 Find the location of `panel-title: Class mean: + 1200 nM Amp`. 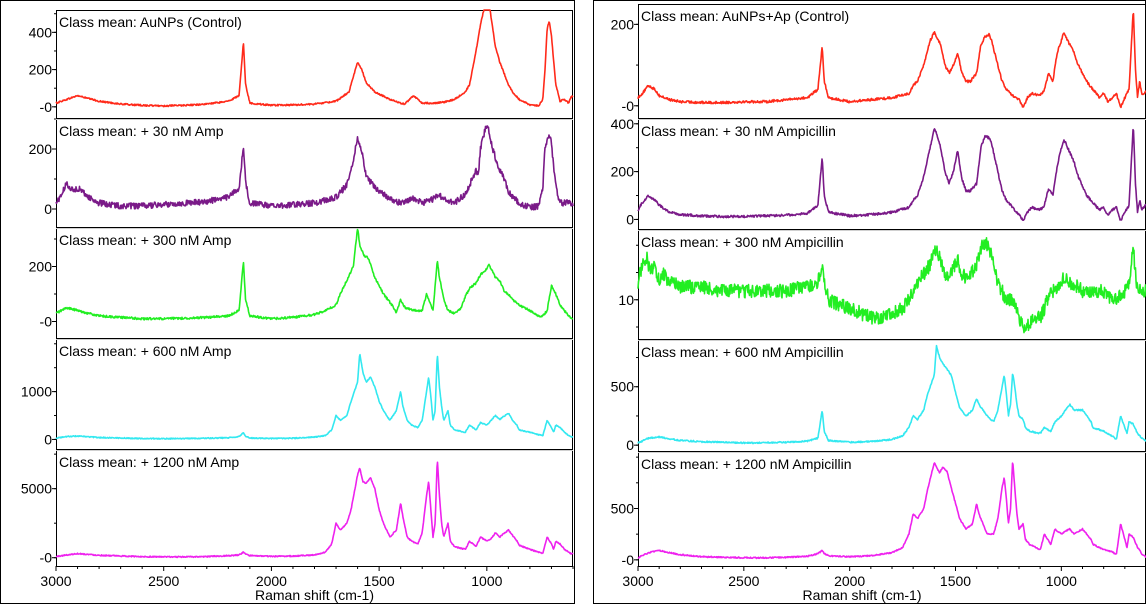

panel-title: Class mean: + 1200 nM Amp is located at coordinates (149, 462).